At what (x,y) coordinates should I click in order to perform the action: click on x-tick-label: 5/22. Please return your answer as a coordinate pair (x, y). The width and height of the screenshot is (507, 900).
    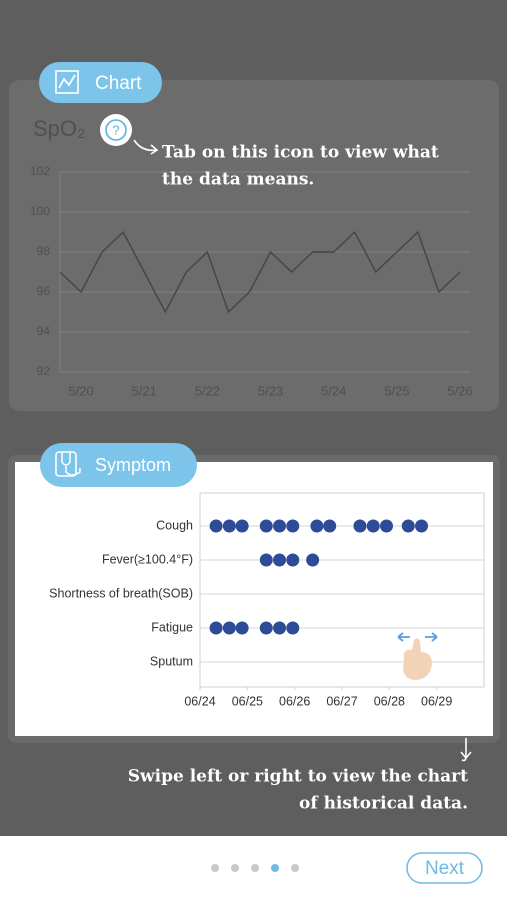
    Looking at the image, I should click on (207, 390).